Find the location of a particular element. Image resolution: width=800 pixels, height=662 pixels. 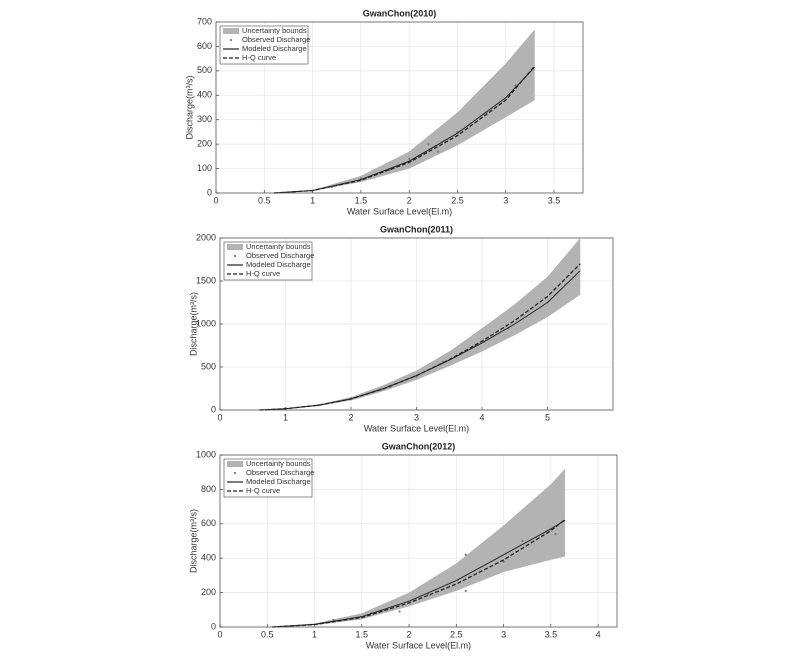

chart-title: GwanChon(2011) is located at coordinates (416, 229).